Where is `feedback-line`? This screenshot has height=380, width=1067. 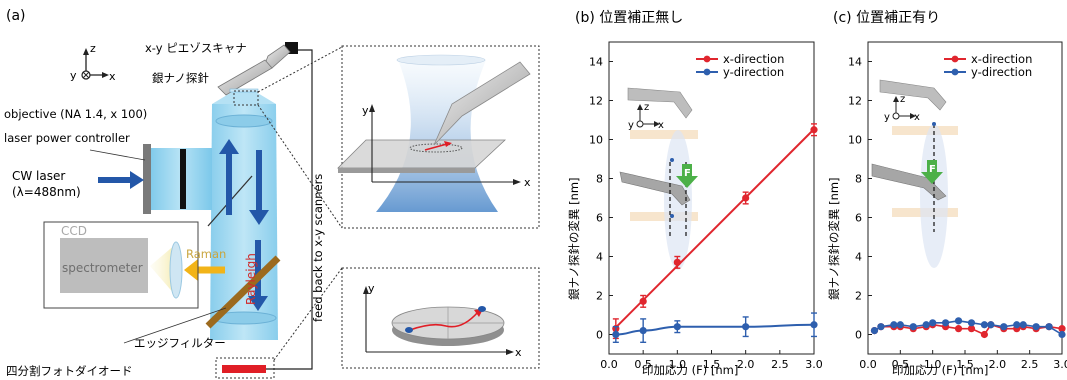 feedback-line is located at coordinates (289, 209).